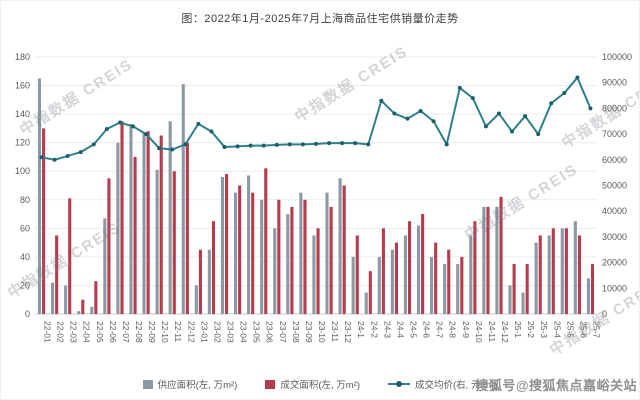 The height and width of the screenshot is (400, 640). What do you see at coordinates (22, 171) in the screenshot?
I see `svg-text: 100` at bounding box center [22, 171].